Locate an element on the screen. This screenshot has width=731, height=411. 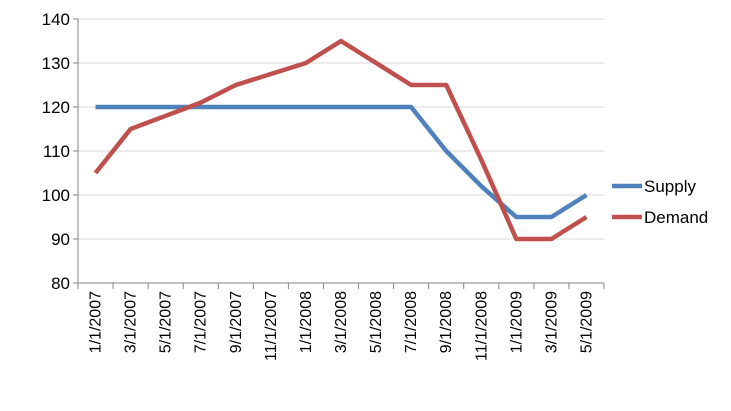
x-tick-label: 3/1/2007 is located at coordinates (131, 322).